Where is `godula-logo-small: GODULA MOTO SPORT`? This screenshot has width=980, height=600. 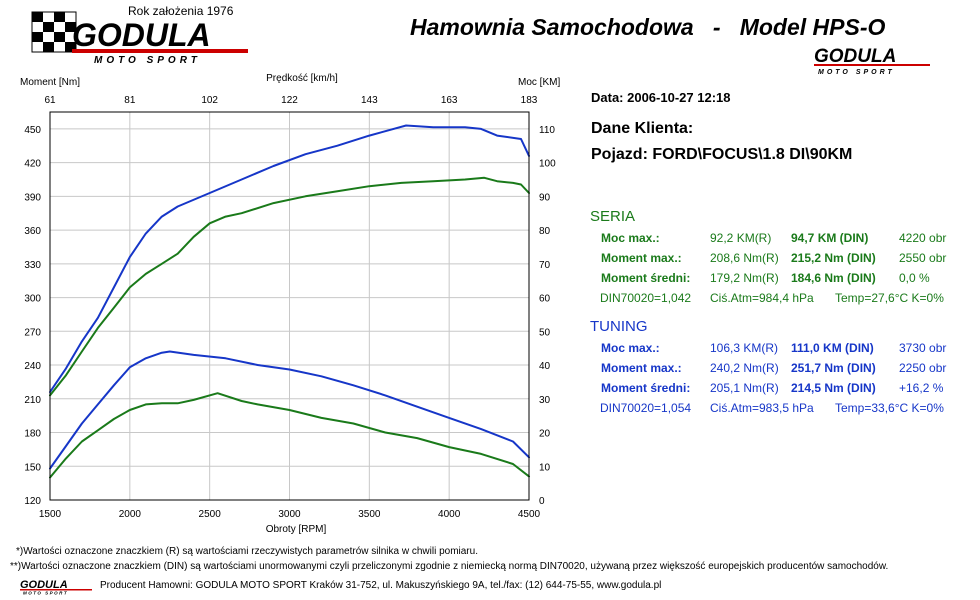 godula-logo-small: GODULA MOTO SPORT is located at coordinates (872, 61).